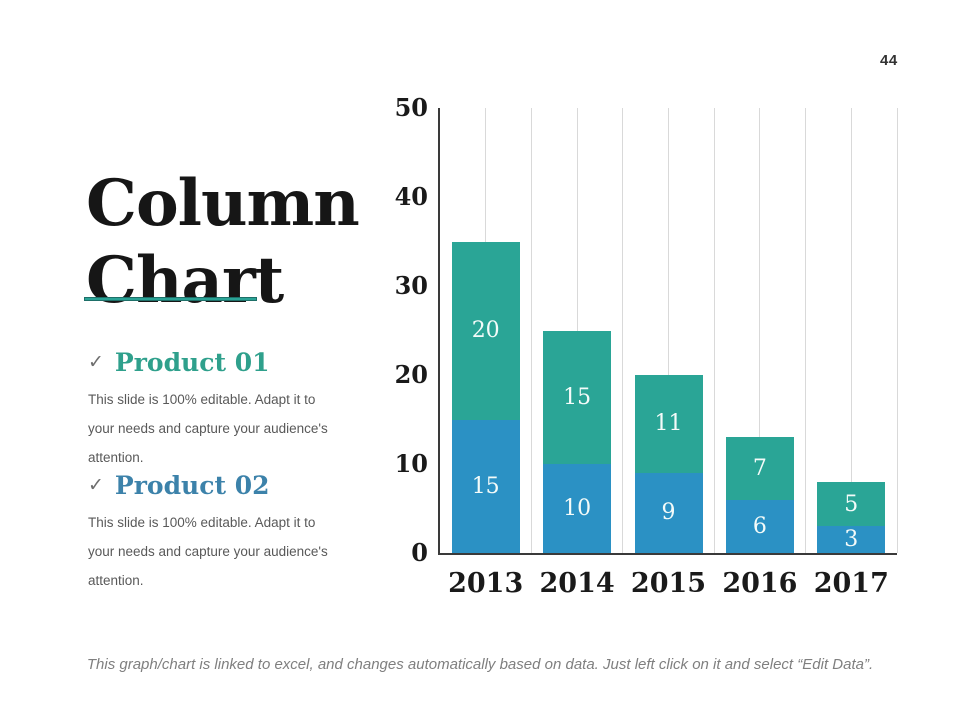  I want to click on x-axis-labels: 2013 2014 2015 2016 2017, so click(668, 590).